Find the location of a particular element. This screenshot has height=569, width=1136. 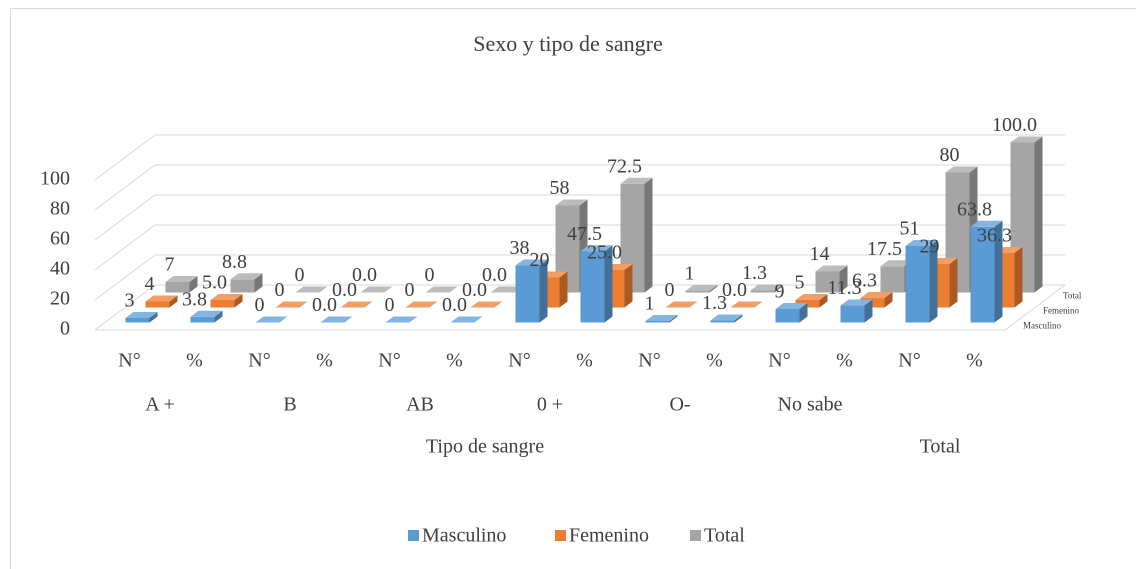

value-label: 58 is located at coordinates (560, 188).